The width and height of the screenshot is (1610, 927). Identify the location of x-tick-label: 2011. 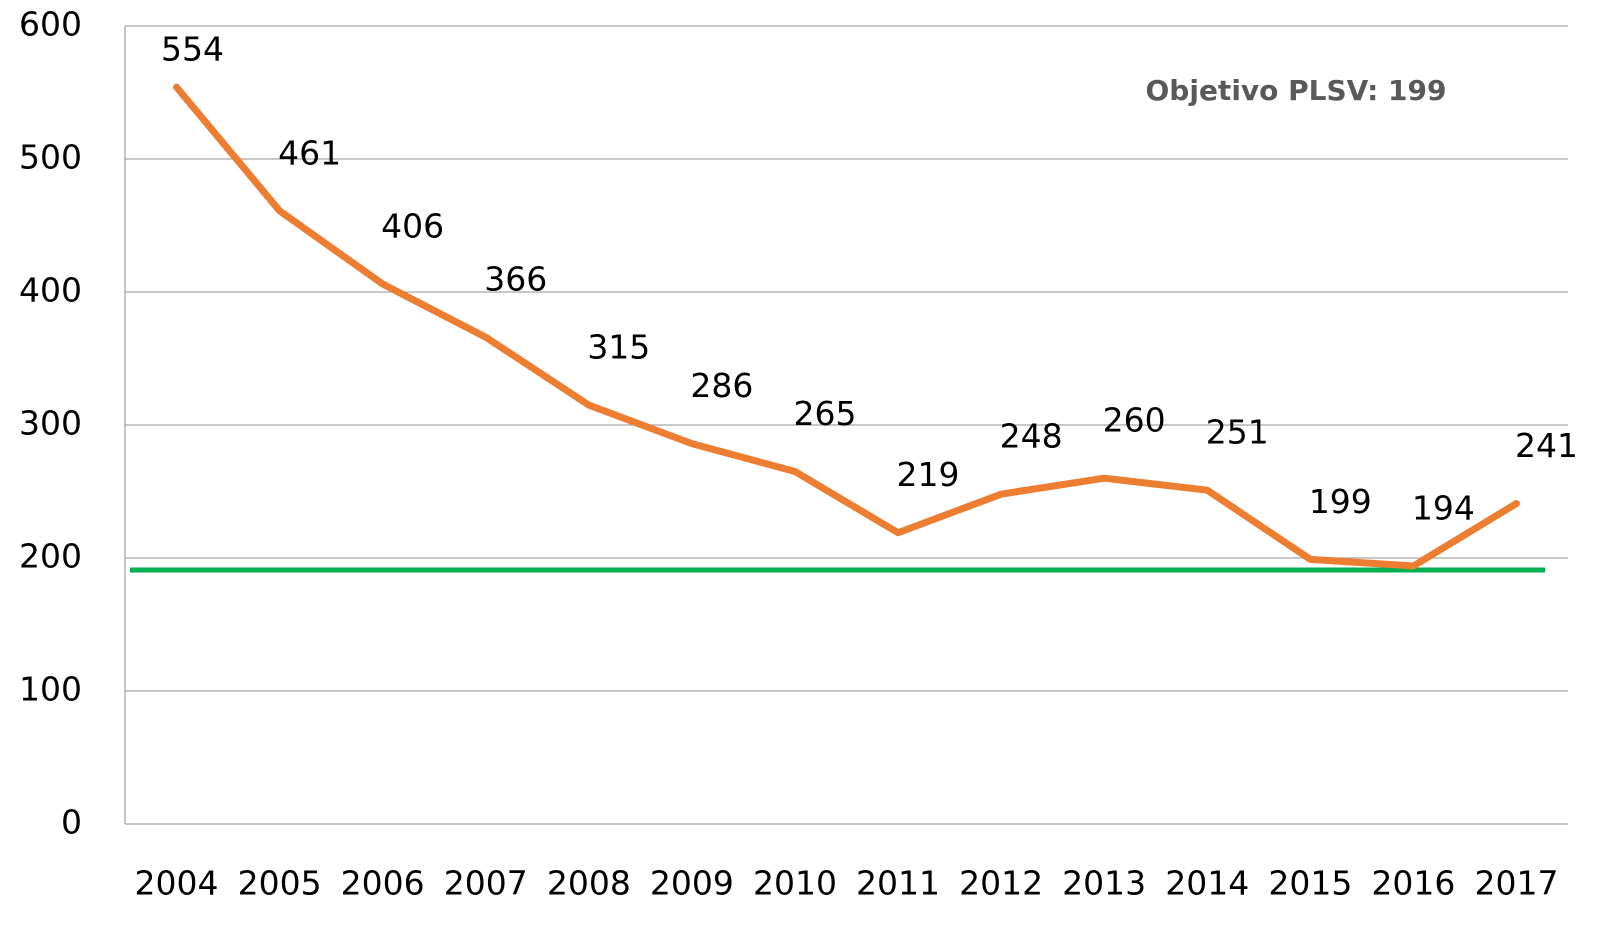
(898, 883).